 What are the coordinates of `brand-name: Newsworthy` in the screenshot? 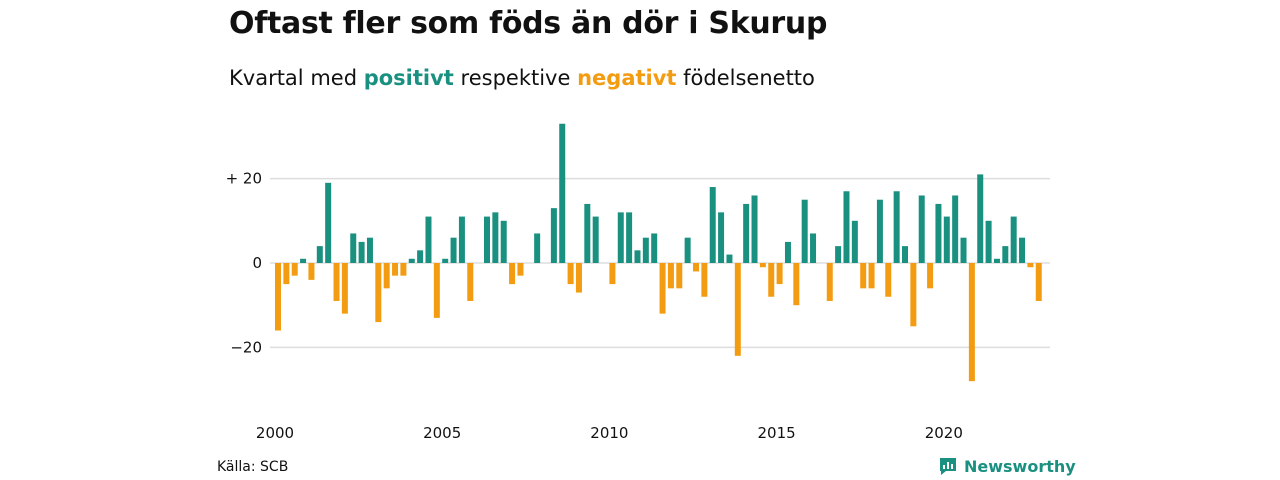 It's located at (1020, 466).